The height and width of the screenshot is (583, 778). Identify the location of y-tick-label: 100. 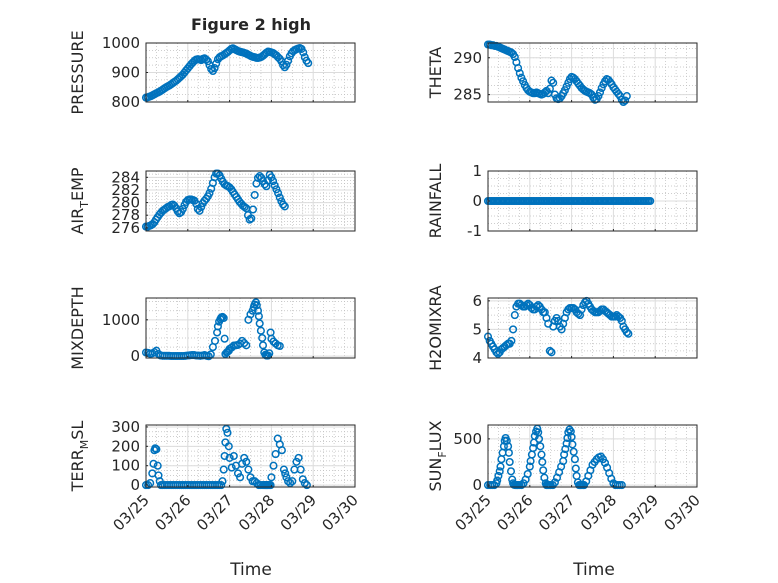
(125, 466).